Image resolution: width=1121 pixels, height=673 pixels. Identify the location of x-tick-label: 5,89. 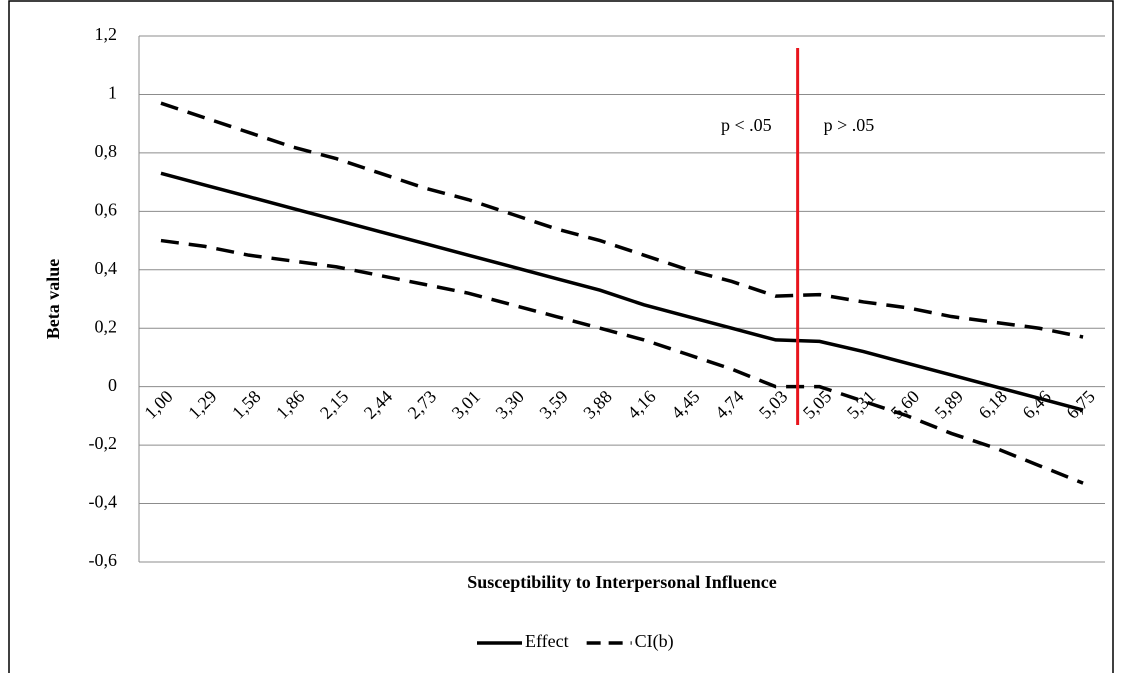
(949, 404).